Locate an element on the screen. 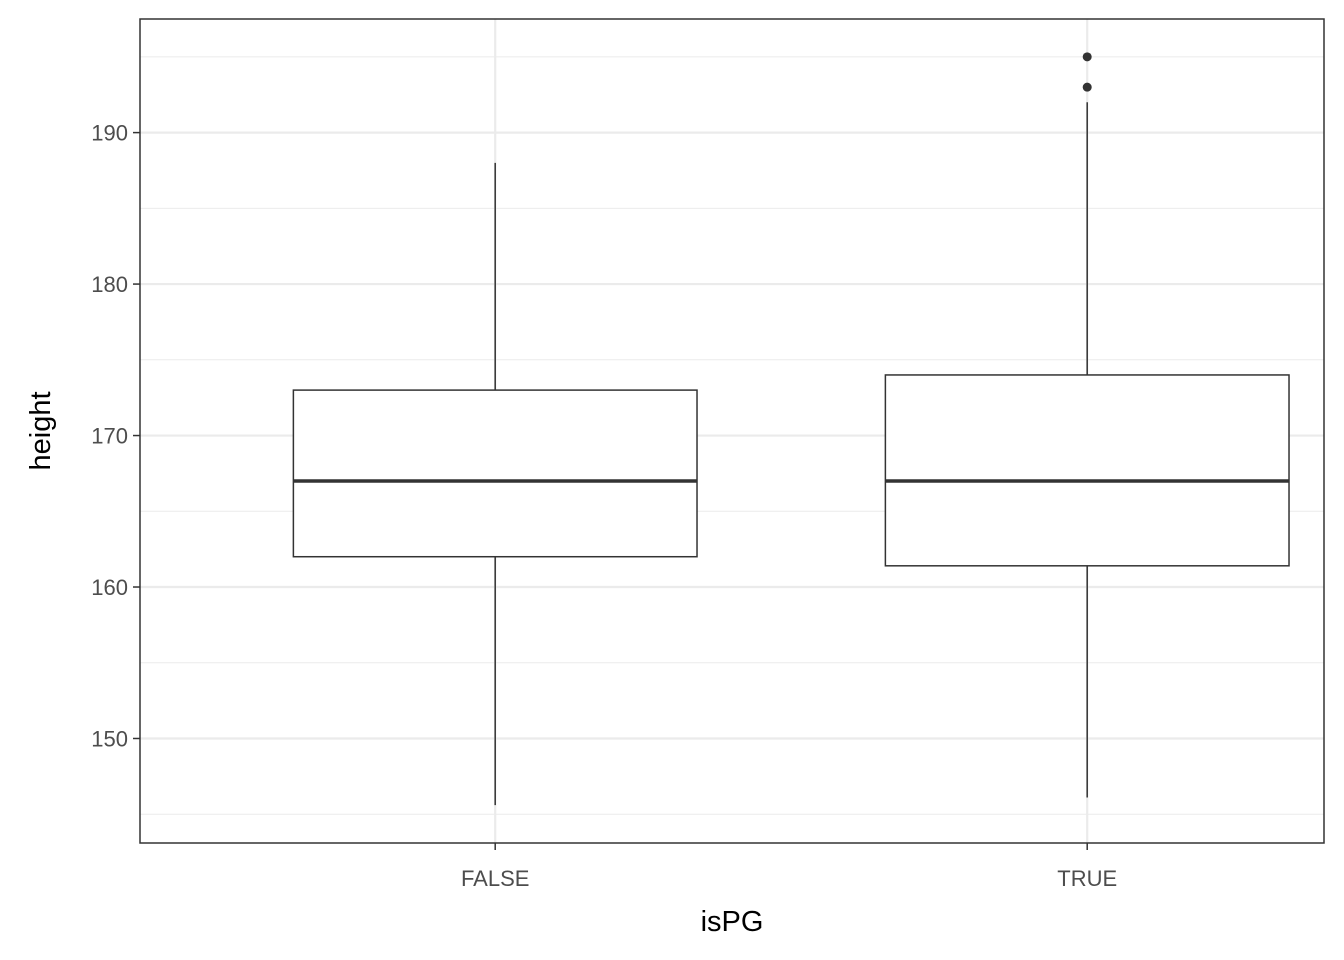 This screenshot has height=960, width=1344. y-tick-label: 150 is located at coordinates (109, 738).